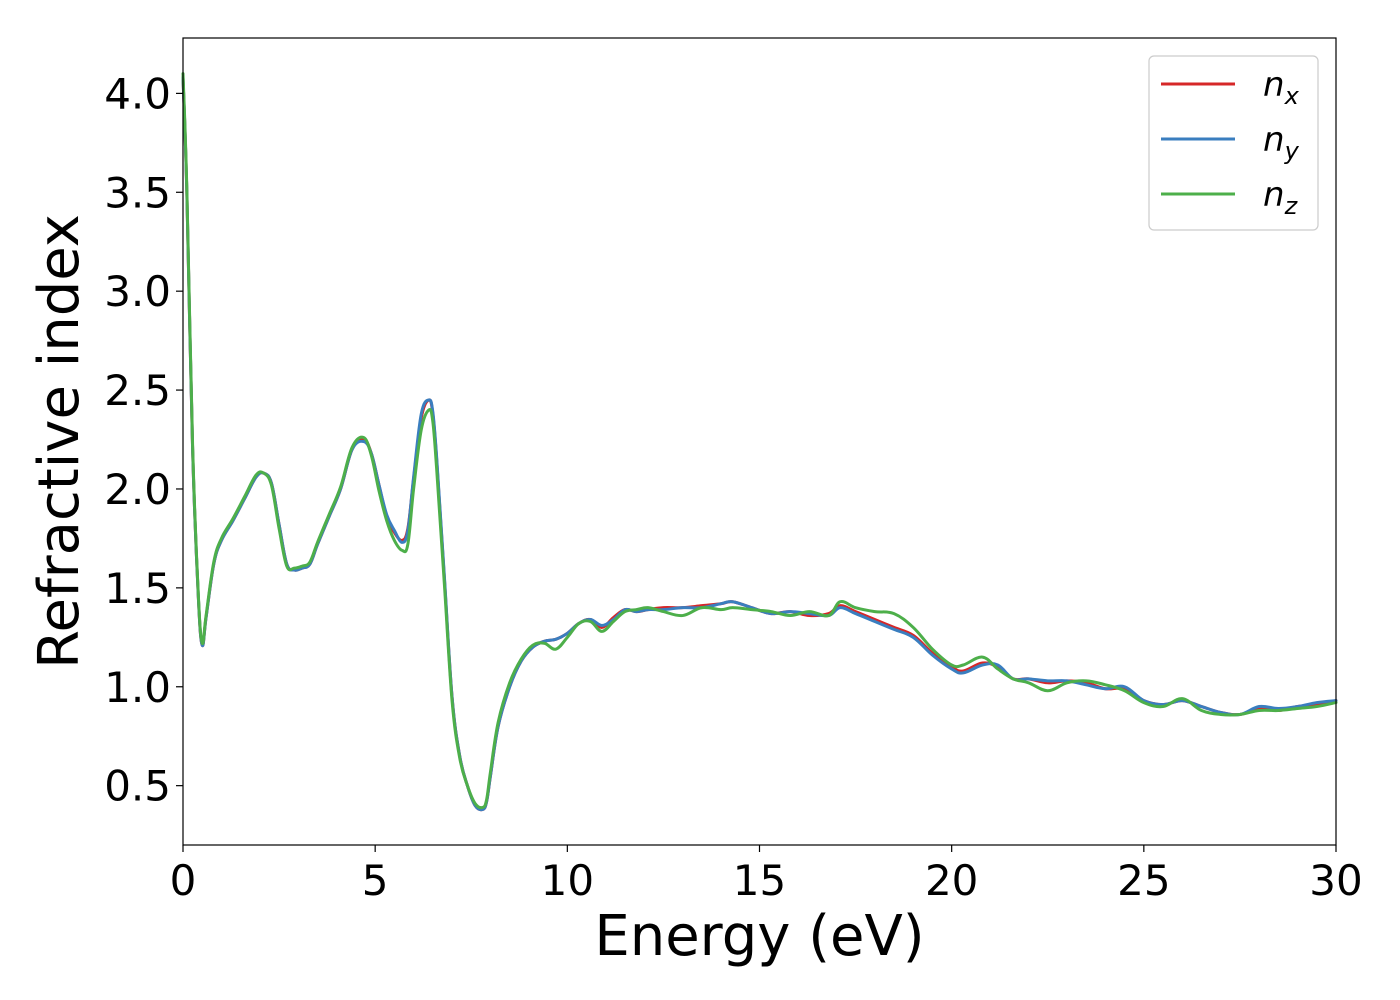 This screenshot has width=1400, height=1000. What do you see at coordinates (759, 880) in the screenshot?
I see `x-tick-label: 15` at bounding box center [759, 880].